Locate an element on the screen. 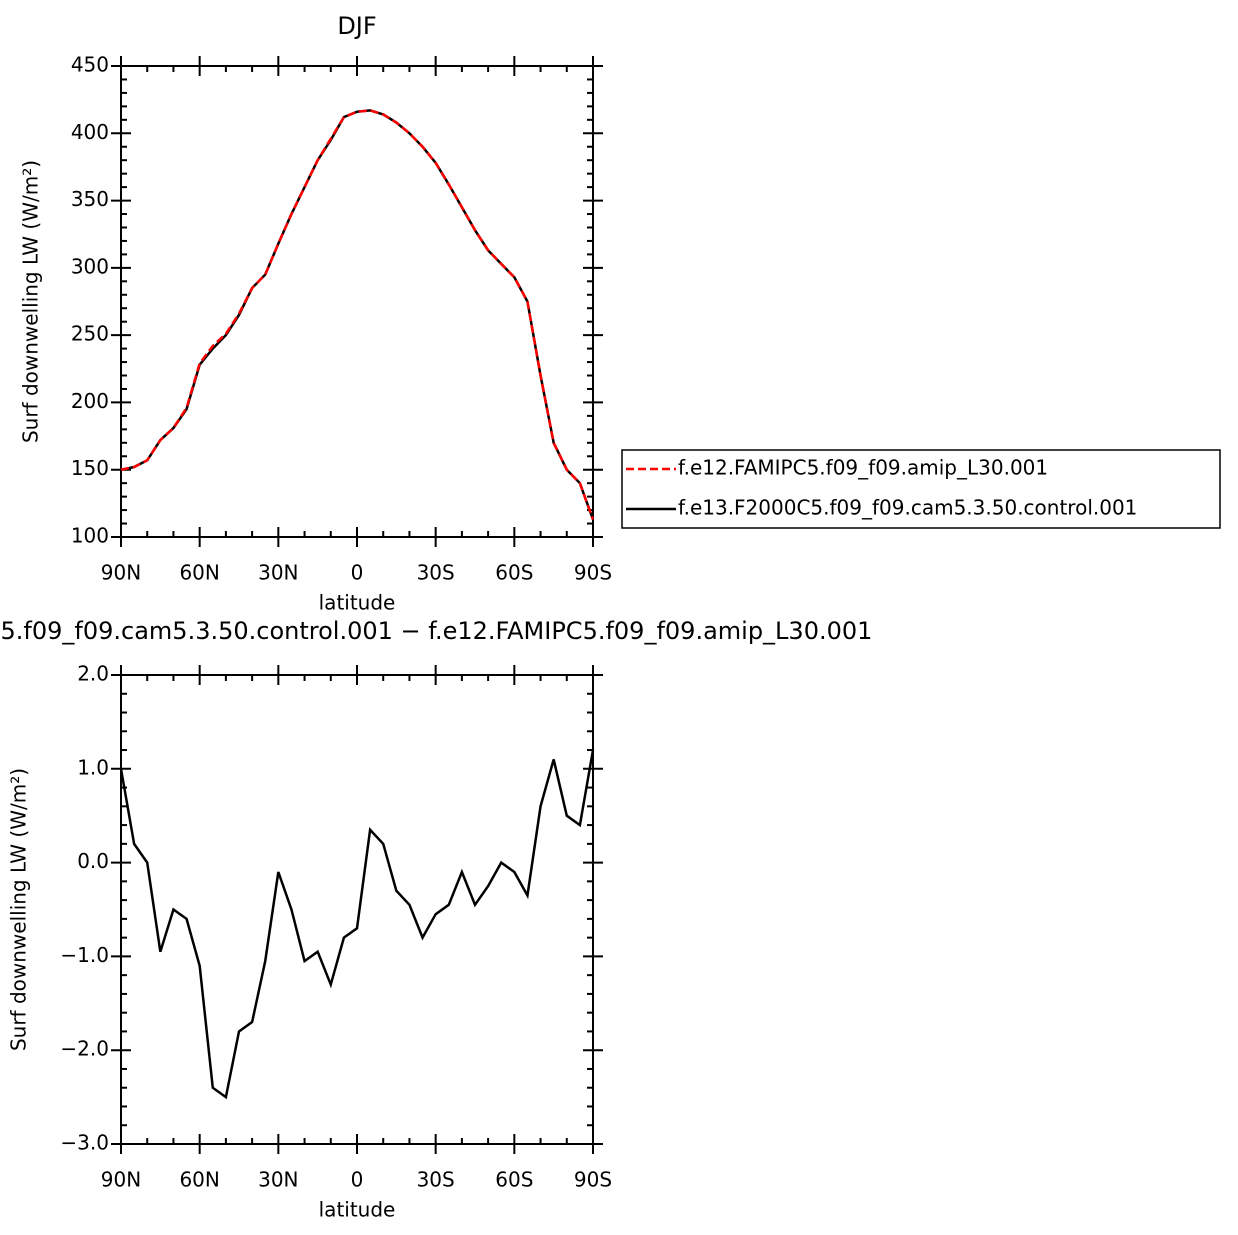 The width and height of the screenshot is (1238, 1235). legend-label: f.e12.FAMIPC5.f09_f09.amip_L30.001 is located at coordinates (863, 468).